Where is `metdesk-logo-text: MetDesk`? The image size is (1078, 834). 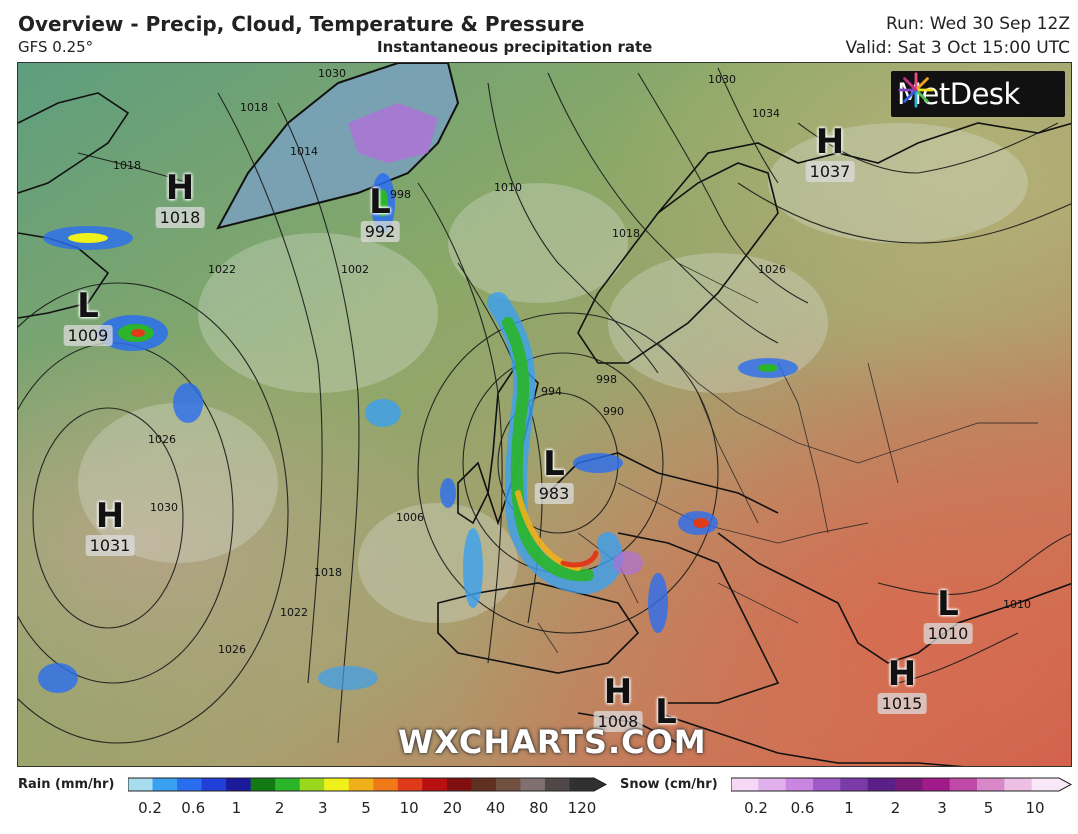 metdesk-logo-text: MetDesk is located at coordinates (958, 94).